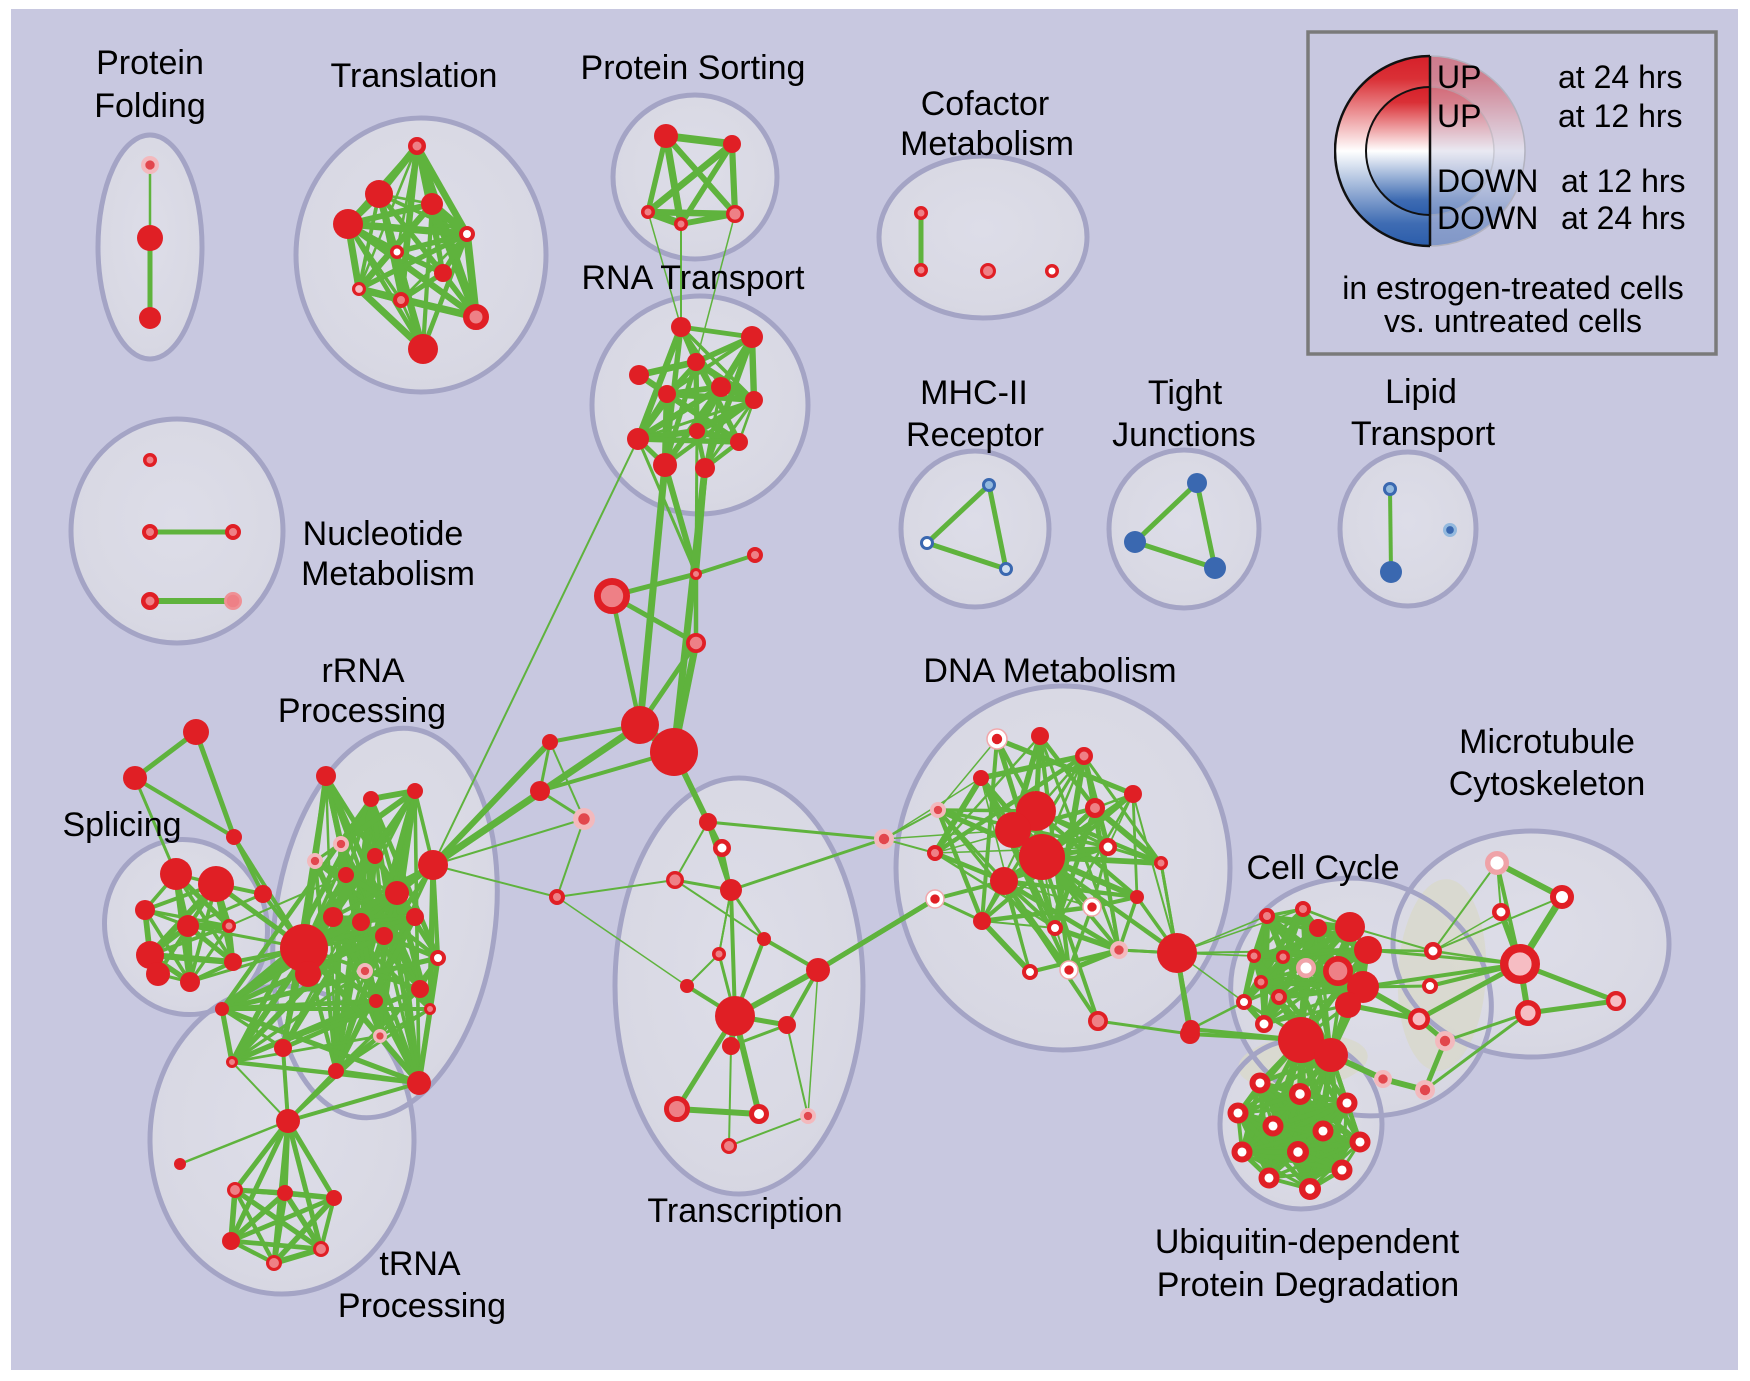  Describe the element at coordinates (383, 534) in the screenshot. I see `svg-text: Nucleotide` at that location.